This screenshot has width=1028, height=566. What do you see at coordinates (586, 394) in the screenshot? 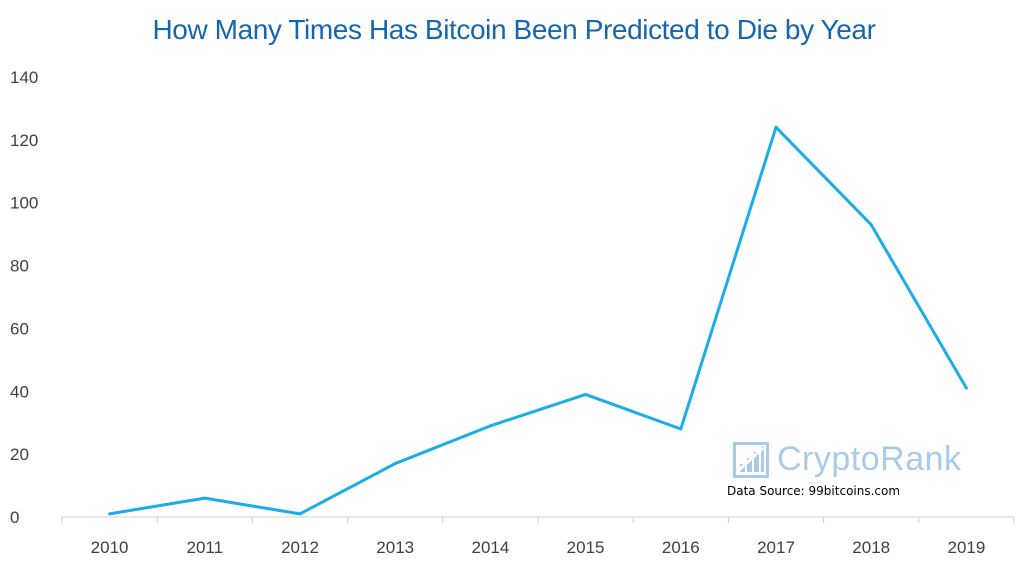
I see `data-point-2015` at bounding box center [586, 394].